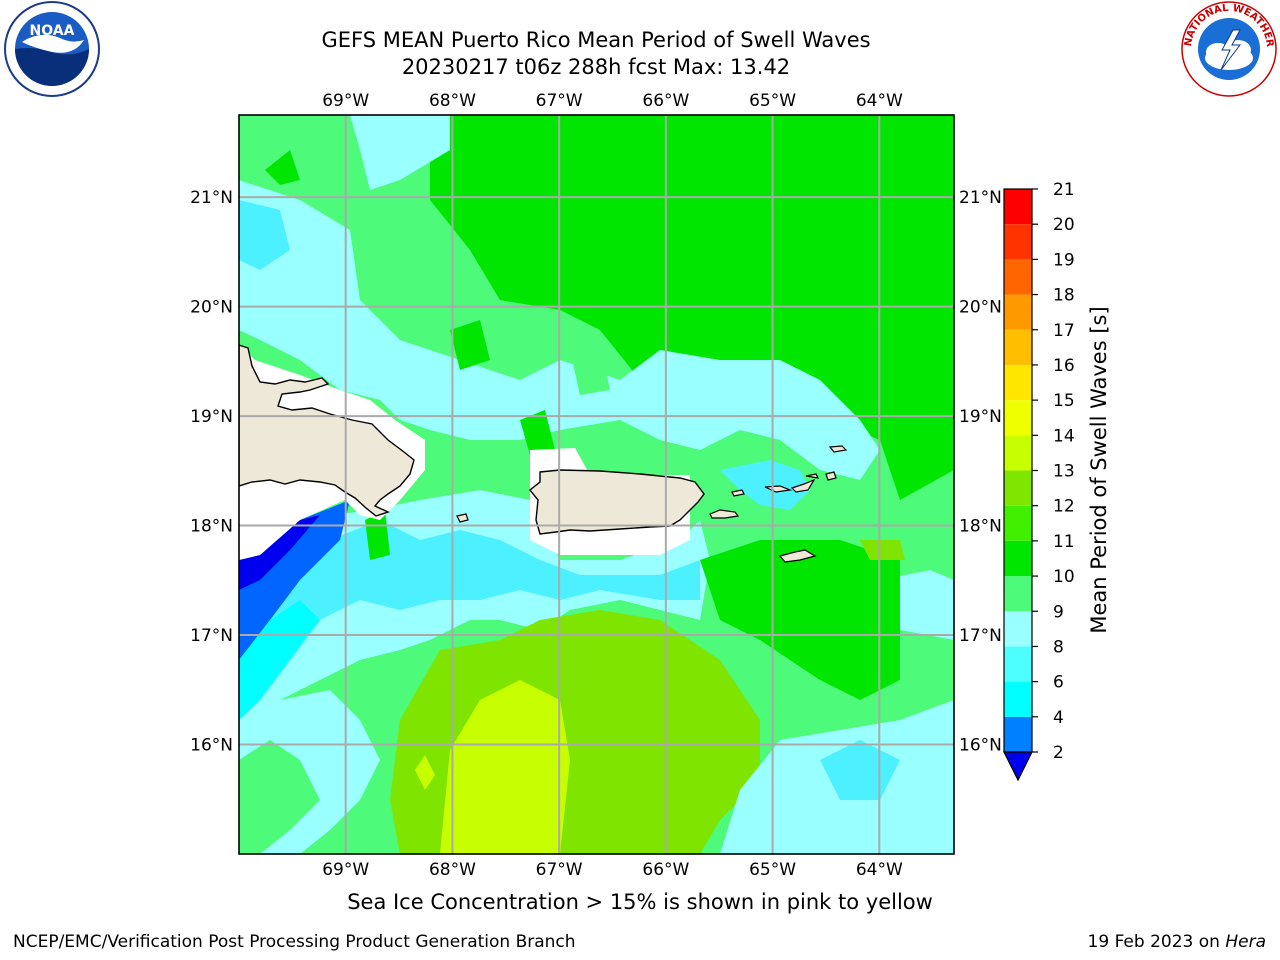 This screenshot has width=1280, height=960. I want to click on lon-label-bottom: 66°W, so click(665, 870).